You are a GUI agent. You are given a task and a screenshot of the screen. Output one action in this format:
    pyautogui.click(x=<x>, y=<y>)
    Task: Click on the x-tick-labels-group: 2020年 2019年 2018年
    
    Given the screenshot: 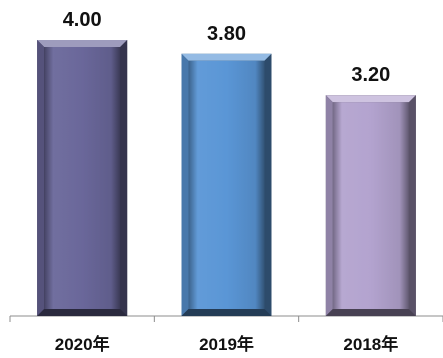 What is the action you would take?
    pyautogui.click(x=226, y=344)
    